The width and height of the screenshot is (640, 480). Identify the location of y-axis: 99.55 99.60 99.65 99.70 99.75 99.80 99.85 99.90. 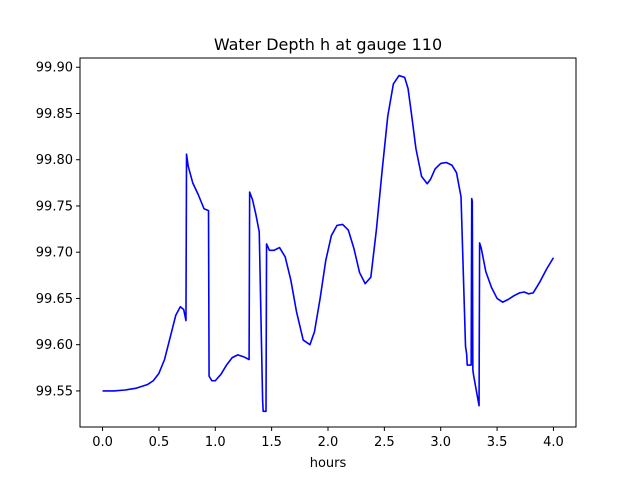
(58, 230).